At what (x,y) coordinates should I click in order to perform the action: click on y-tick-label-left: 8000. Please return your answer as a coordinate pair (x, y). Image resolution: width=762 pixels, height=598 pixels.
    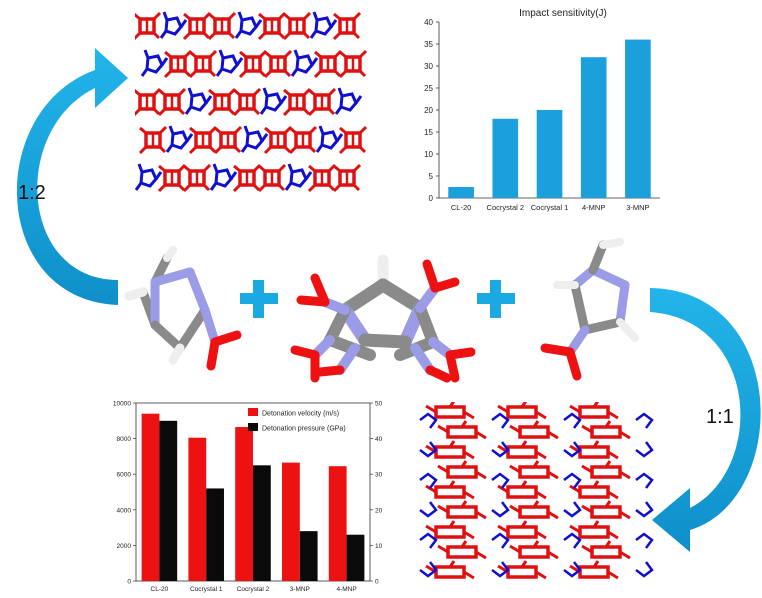
    Looking at the image, I should click on (124, 439).